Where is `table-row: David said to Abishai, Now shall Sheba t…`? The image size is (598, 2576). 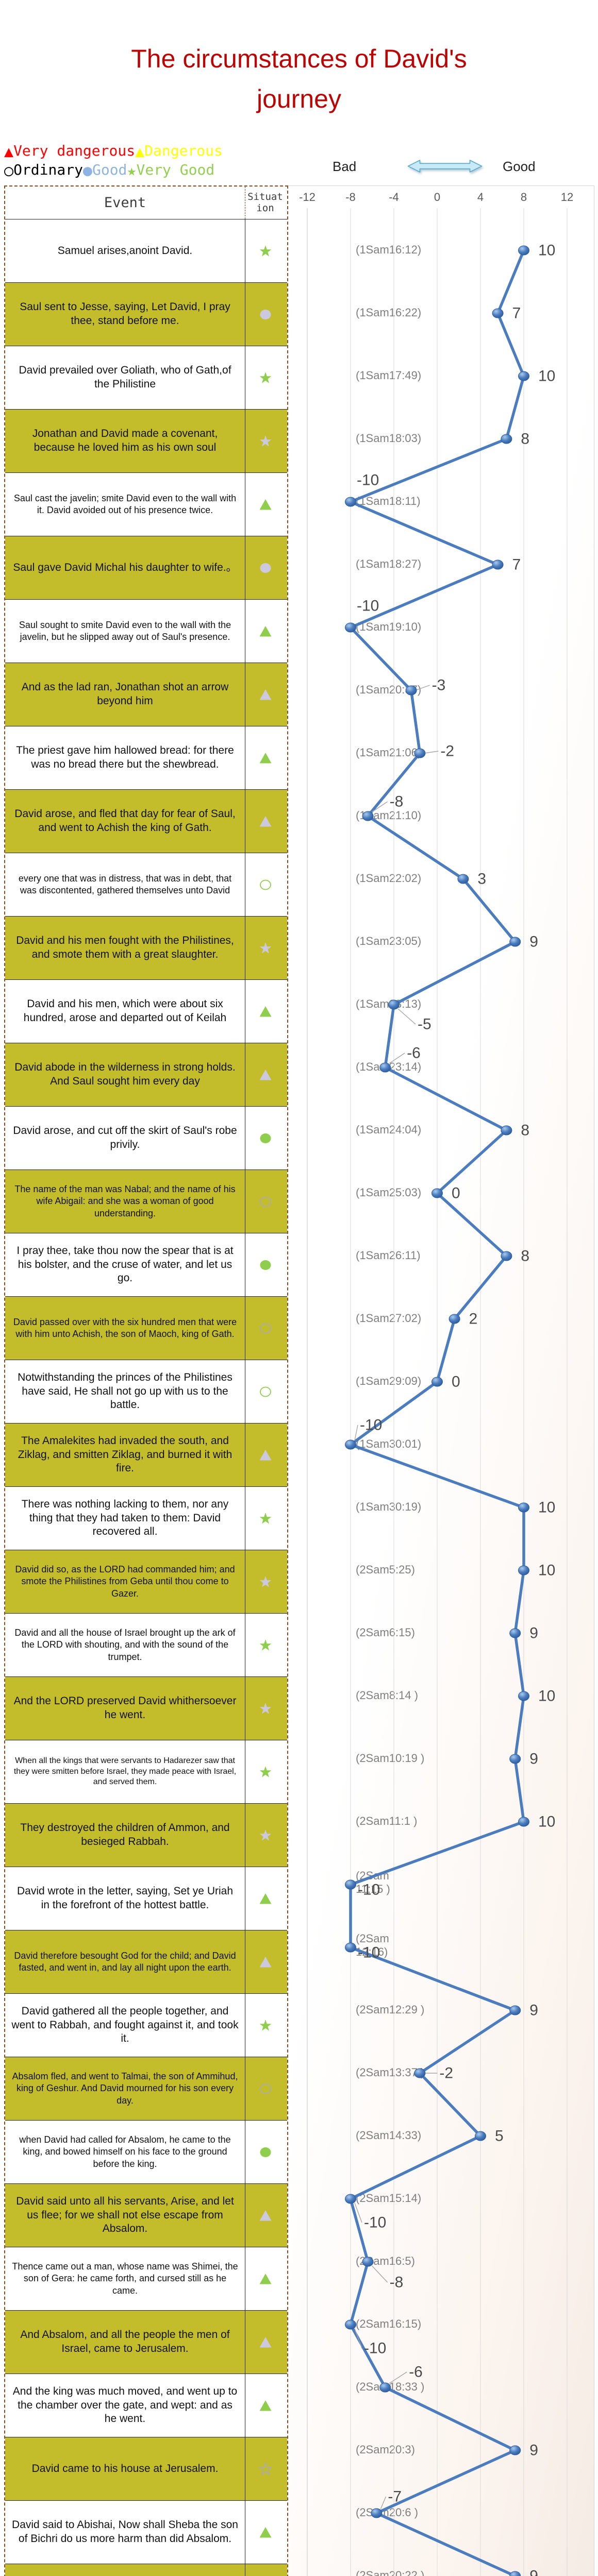
table-row: David said to Abishai, Now shall Sheba t… is located at coordinates (146, 2532).